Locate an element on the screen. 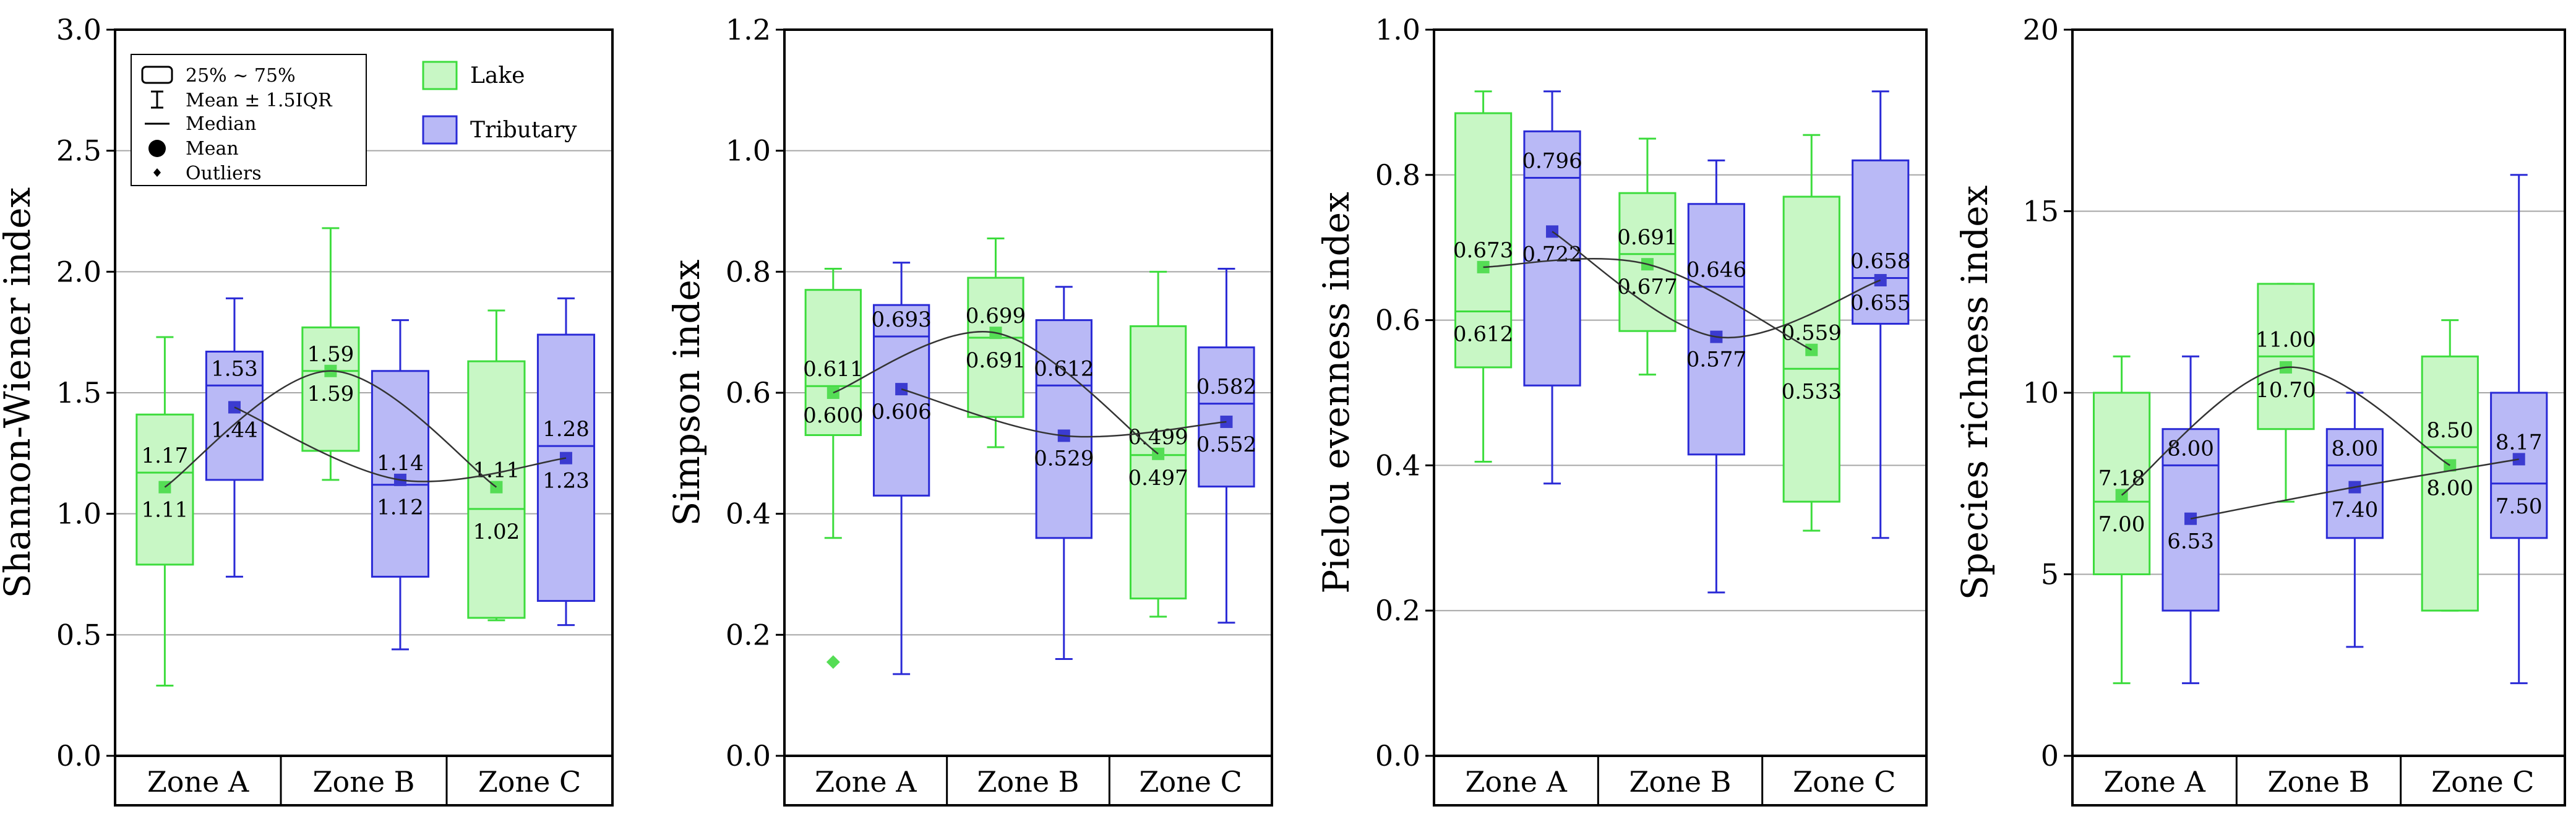 The image size is (2576, 822). y-axis-label: Shannon-Wiener index is located at coordinates (19, 392).